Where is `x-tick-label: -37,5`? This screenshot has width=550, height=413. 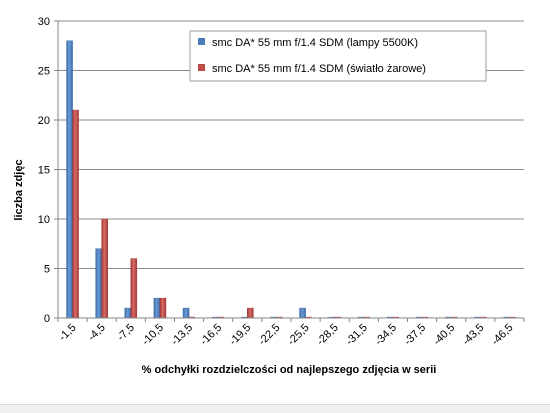
x-tick-label: -37,5 is located at coordinates (415, 335).